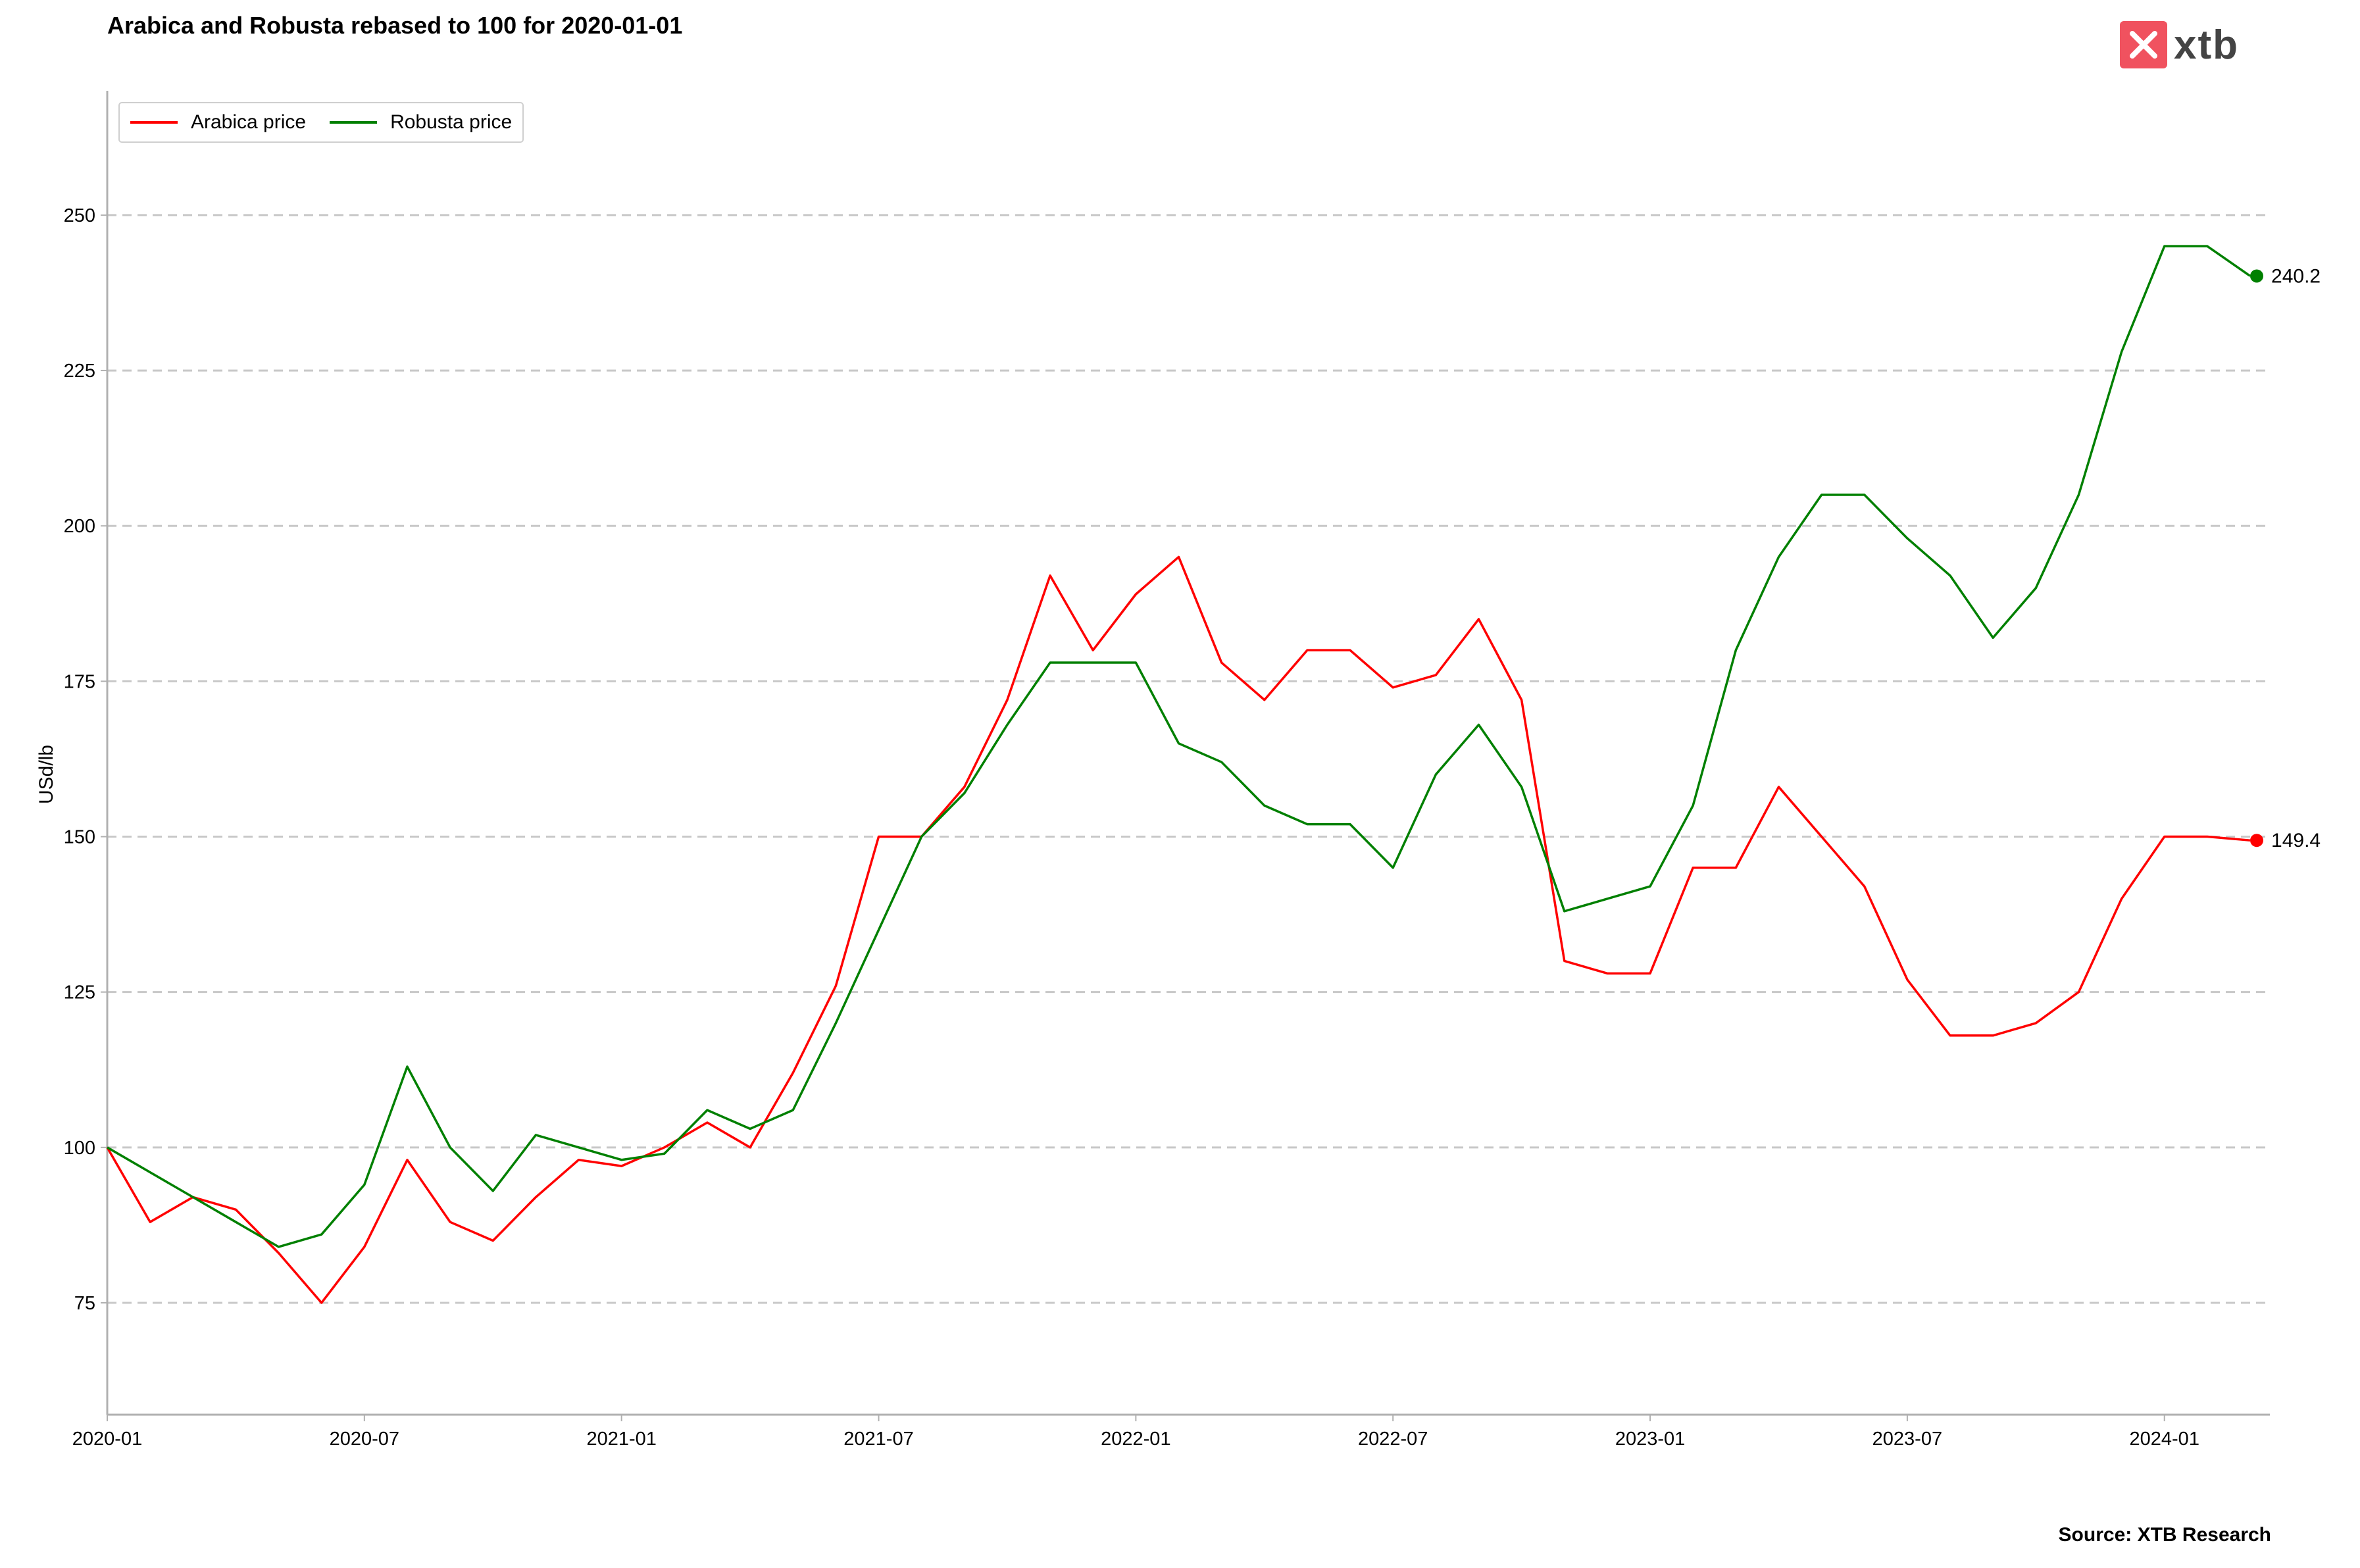 The width and height of the screenshot is (2360, 1568). Describe the element at coordinates (2165, 1439) in the screenshot. I see `x-tick-label: 2024-01` at that location.